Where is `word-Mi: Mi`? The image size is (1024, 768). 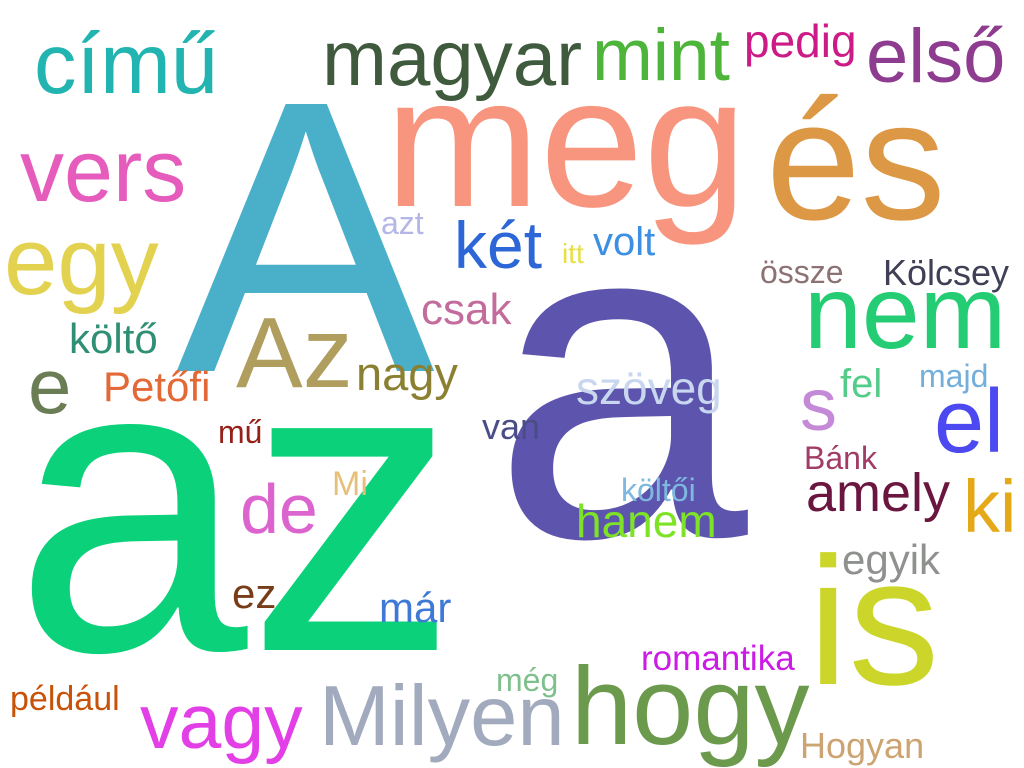
word-Mi: Mi is located at coordinates (350, 484).